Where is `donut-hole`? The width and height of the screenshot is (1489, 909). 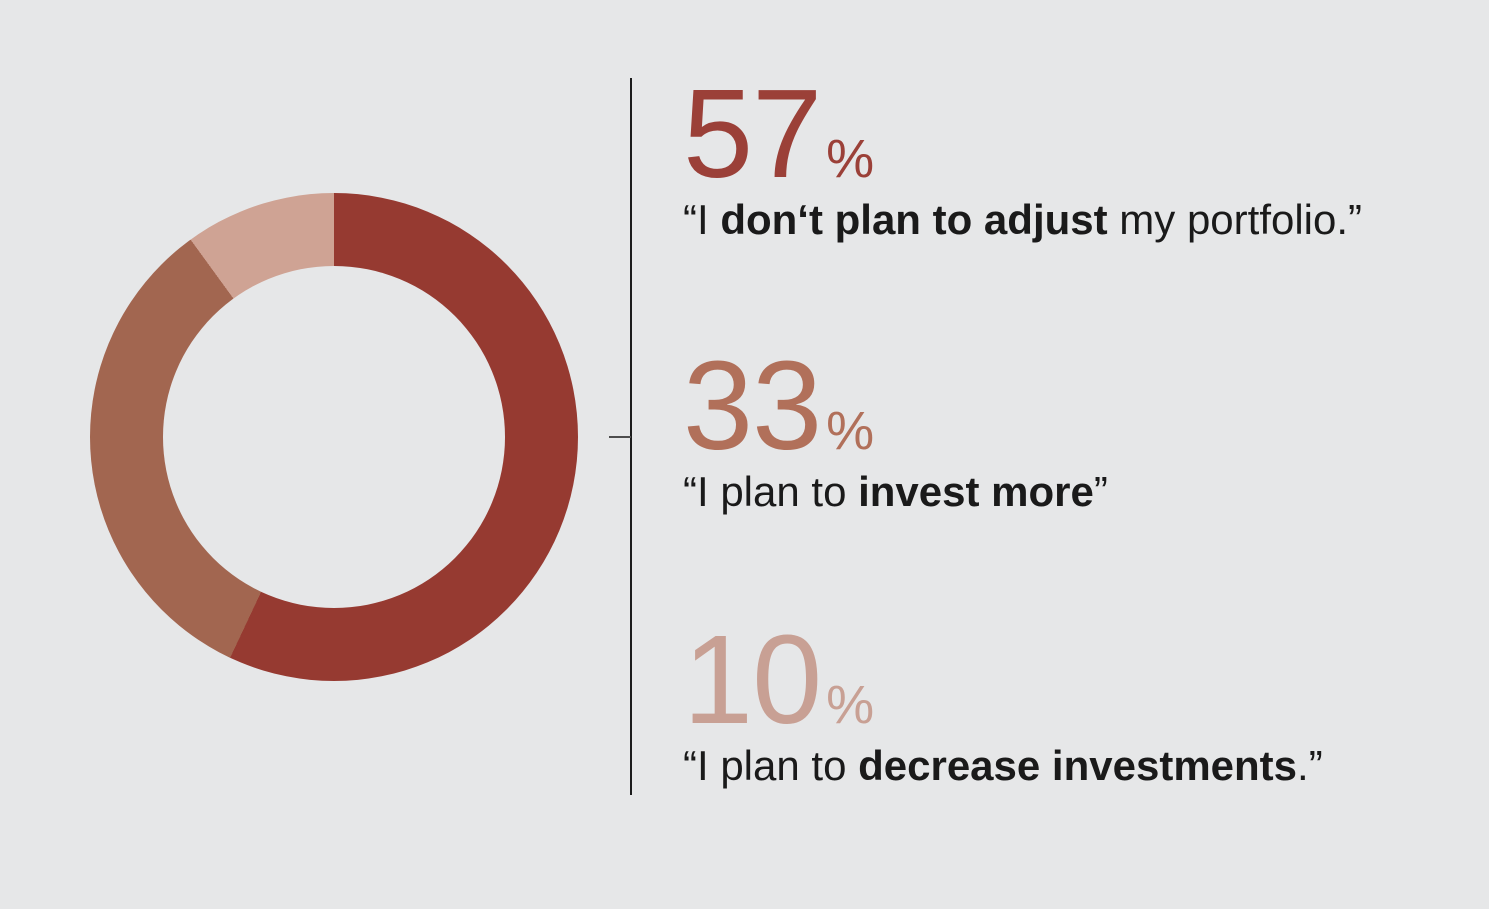 donut-hole is located at coordinates (334, 437).